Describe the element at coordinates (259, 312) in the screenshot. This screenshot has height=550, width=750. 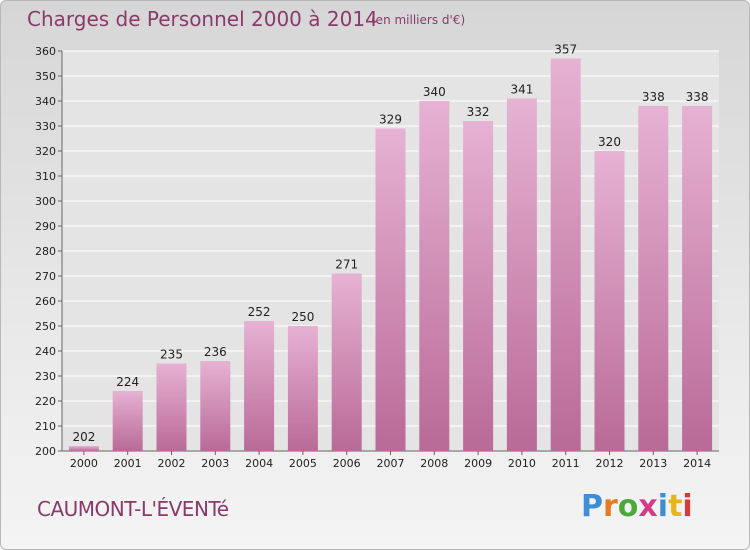
I see `data-label-2004: 252` at that location.